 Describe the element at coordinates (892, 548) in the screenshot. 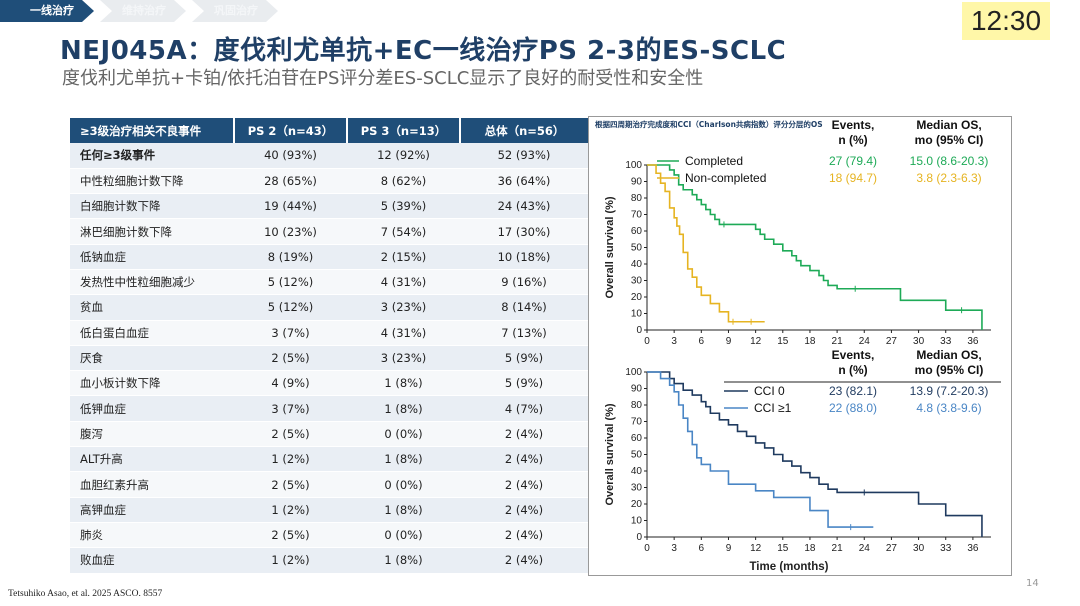

I see `x-tick-label: 27` at that location.